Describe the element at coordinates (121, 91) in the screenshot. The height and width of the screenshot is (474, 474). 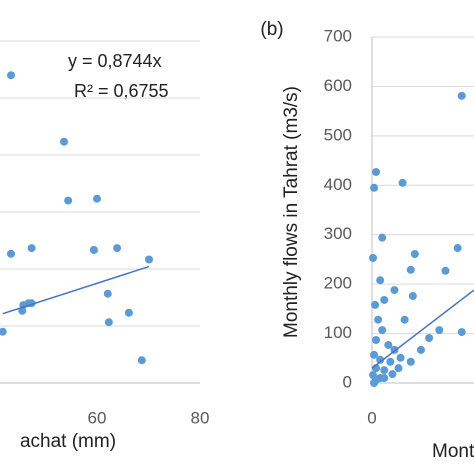
I see `r-squared: R² = 0,6755` at that location.